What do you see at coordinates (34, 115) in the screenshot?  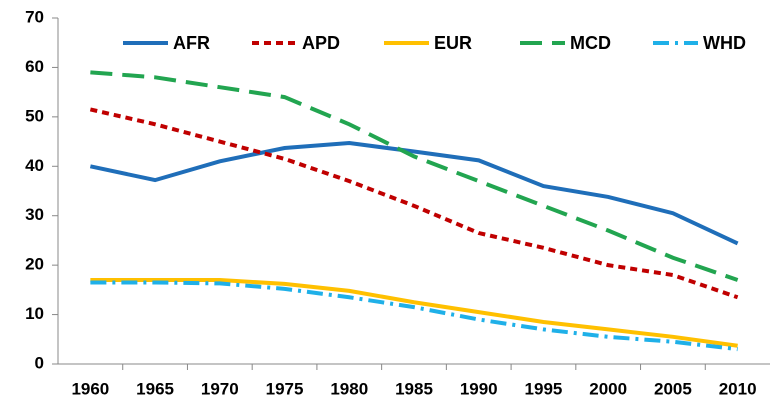 I see `y-tick-label: 50` at bounding box center [34, 115].